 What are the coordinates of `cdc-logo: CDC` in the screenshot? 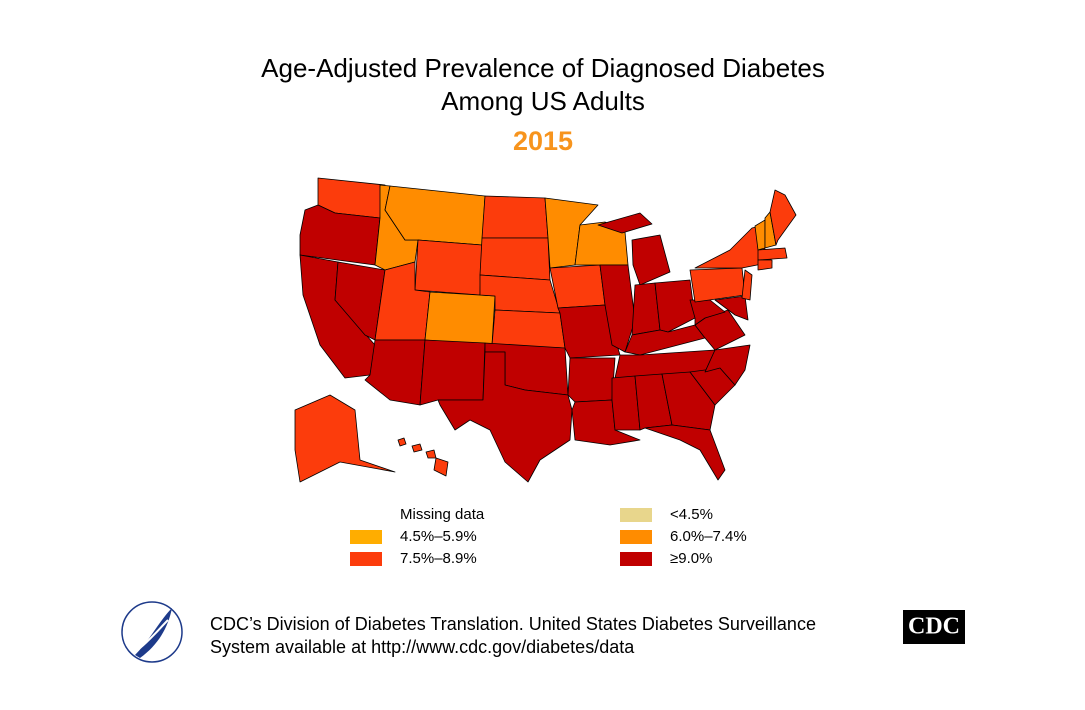 It's located at (934, 627).